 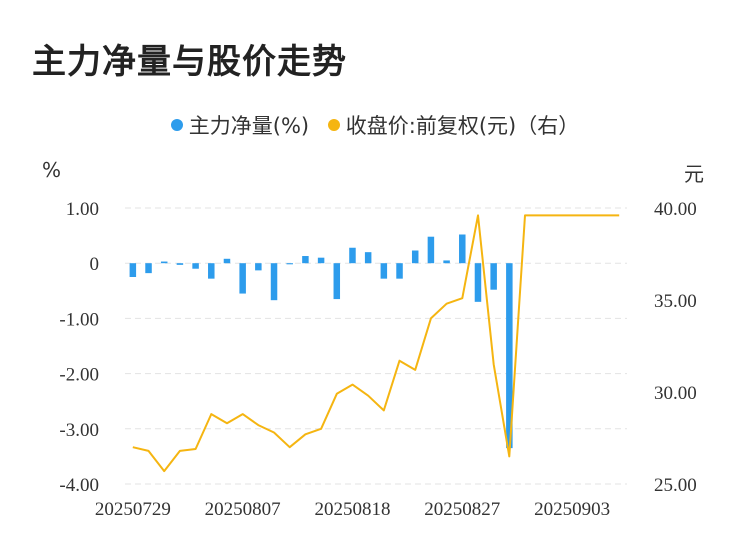 I want to click on legend-item-net-volume: 主力净量(%), so click(x=240, y=125).